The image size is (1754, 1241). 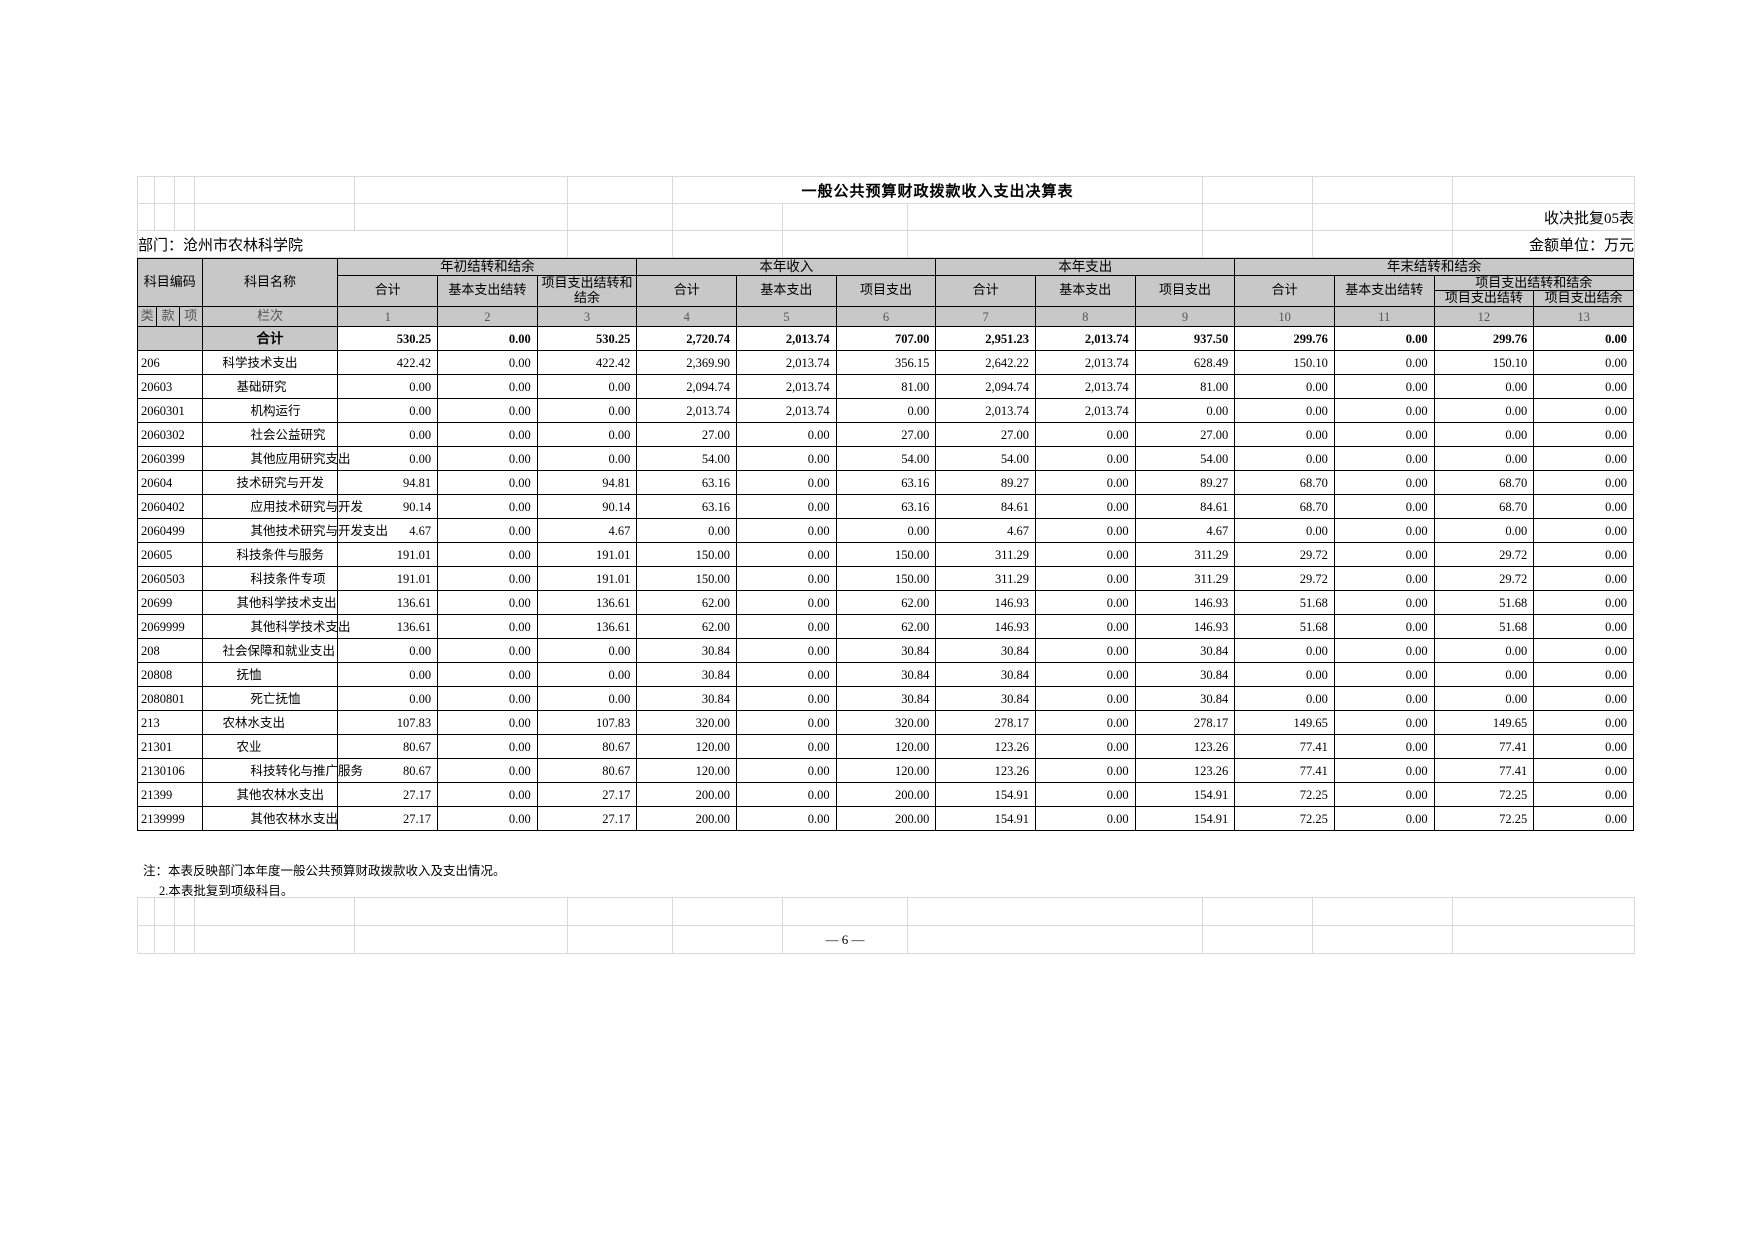 What do you see at coordinates (270, 819) in the screenshot?
I see `row-name: 其他农林水支出` at bounding box center [270, 819].